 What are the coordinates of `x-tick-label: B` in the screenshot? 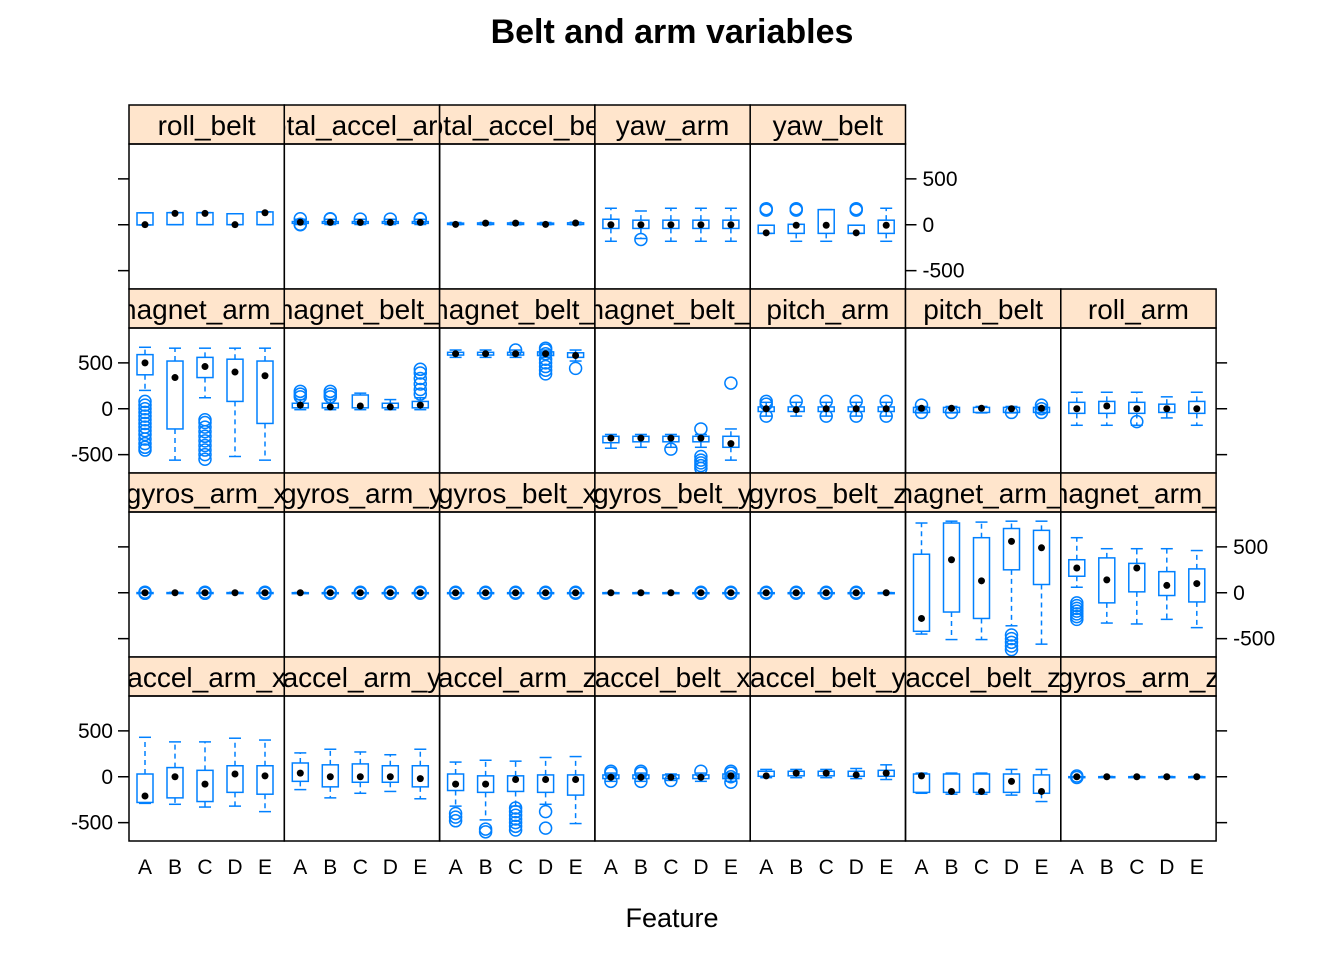 It's located at (951, 867).